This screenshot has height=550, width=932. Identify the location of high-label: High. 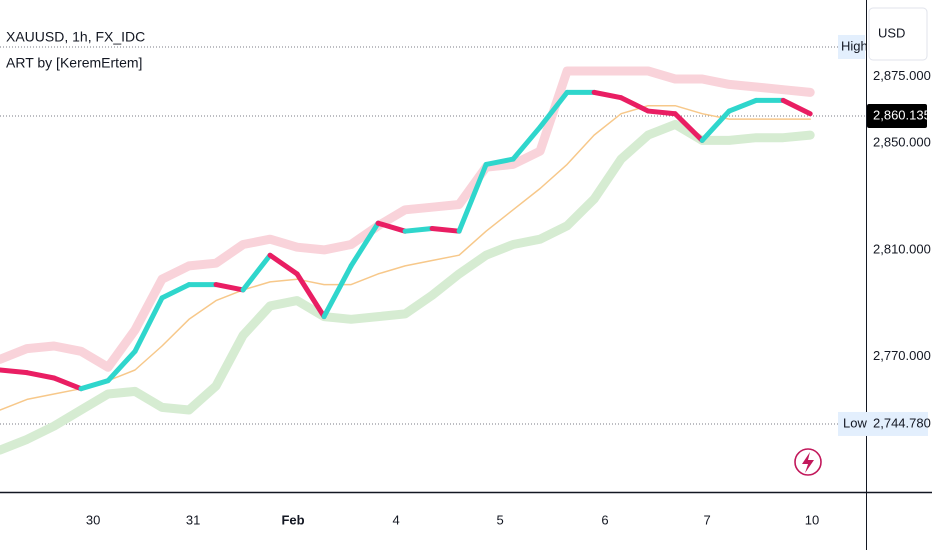
(854, 45).